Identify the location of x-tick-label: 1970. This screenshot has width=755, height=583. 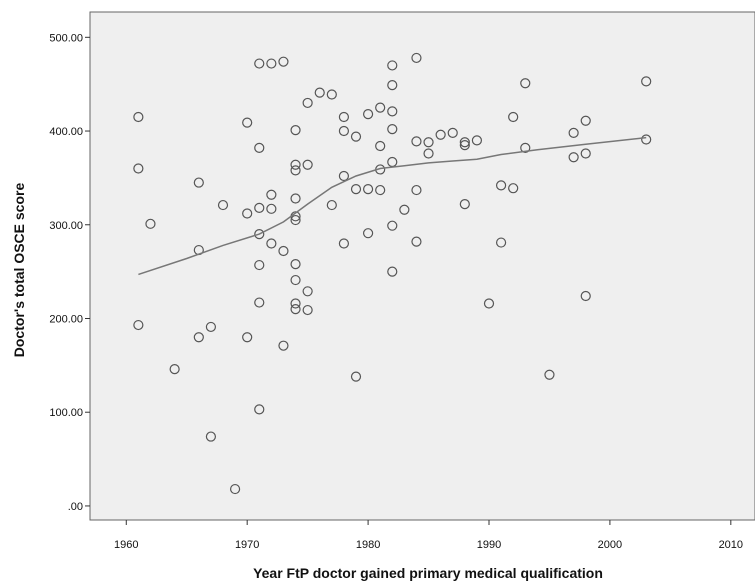
(247, 545).